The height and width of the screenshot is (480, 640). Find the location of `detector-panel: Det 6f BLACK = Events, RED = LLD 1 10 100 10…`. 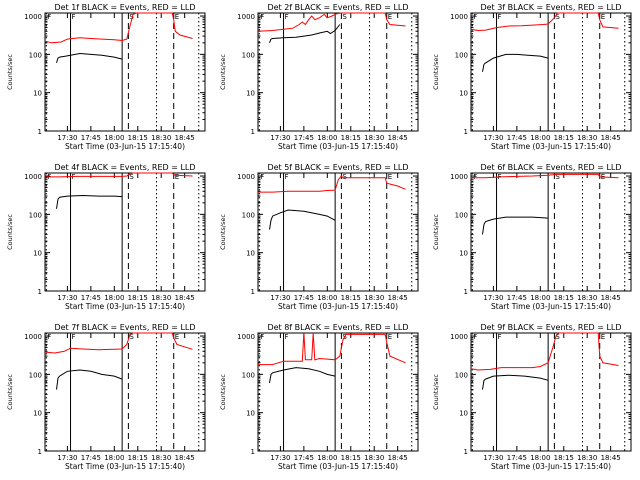

detector-panel: Det 6f BLACK = Events, RED = LLD 1 10 100 10… is located at coordinates (532, 237).